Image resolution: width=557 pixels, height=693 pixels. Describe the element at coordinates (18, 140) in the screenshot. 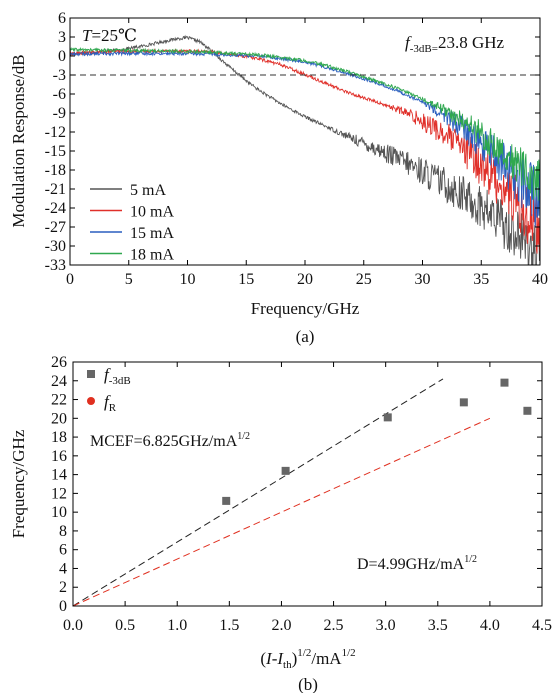

I see `a-y-axis-title: Modulation Response/dB` at that location.